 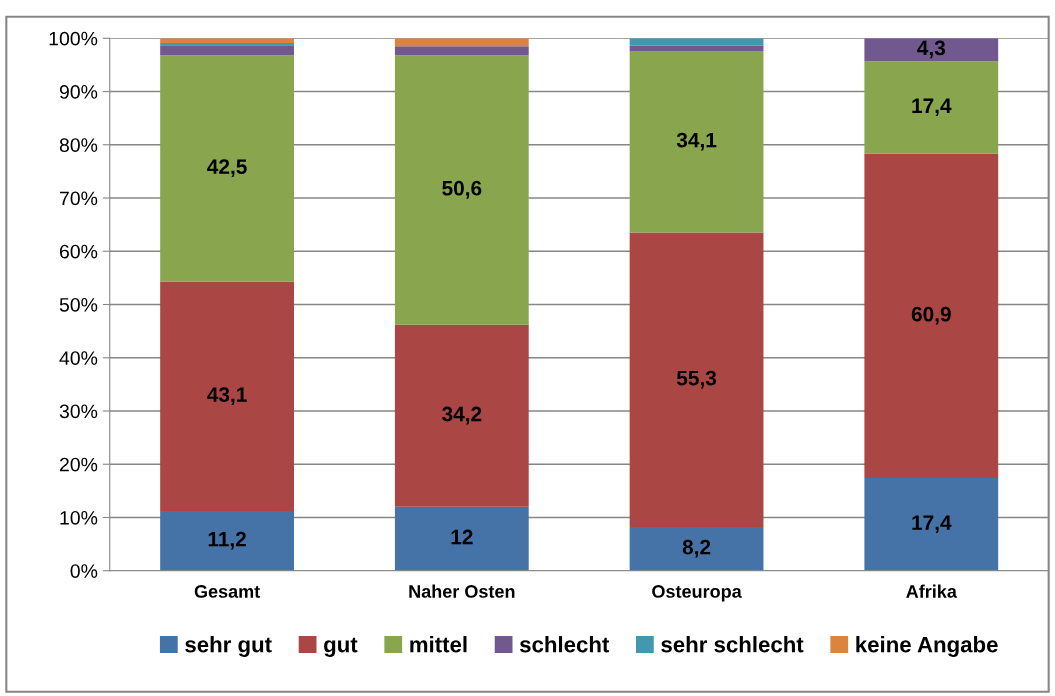 What do you see at coordinates (341, 647) in the screenshot?
I see `legend-label: gut` at bounding box center [341, 647].